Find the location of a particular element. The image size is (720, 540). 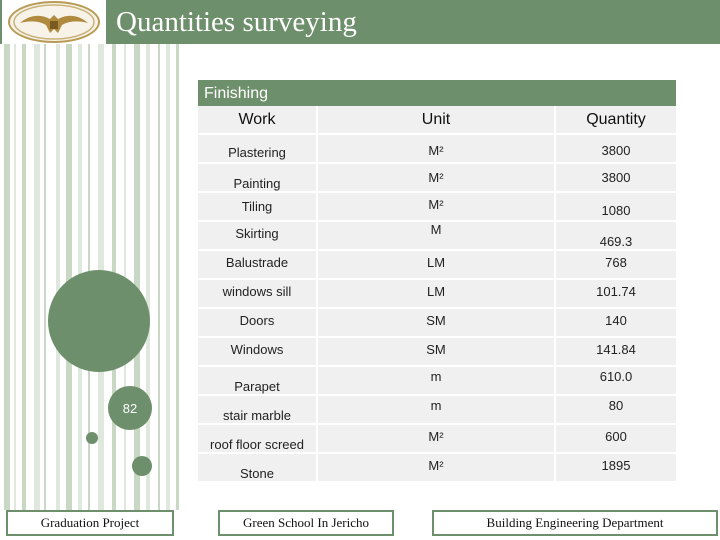

table-row: Tiling M² 1080 is located at coordinates (437, 207).